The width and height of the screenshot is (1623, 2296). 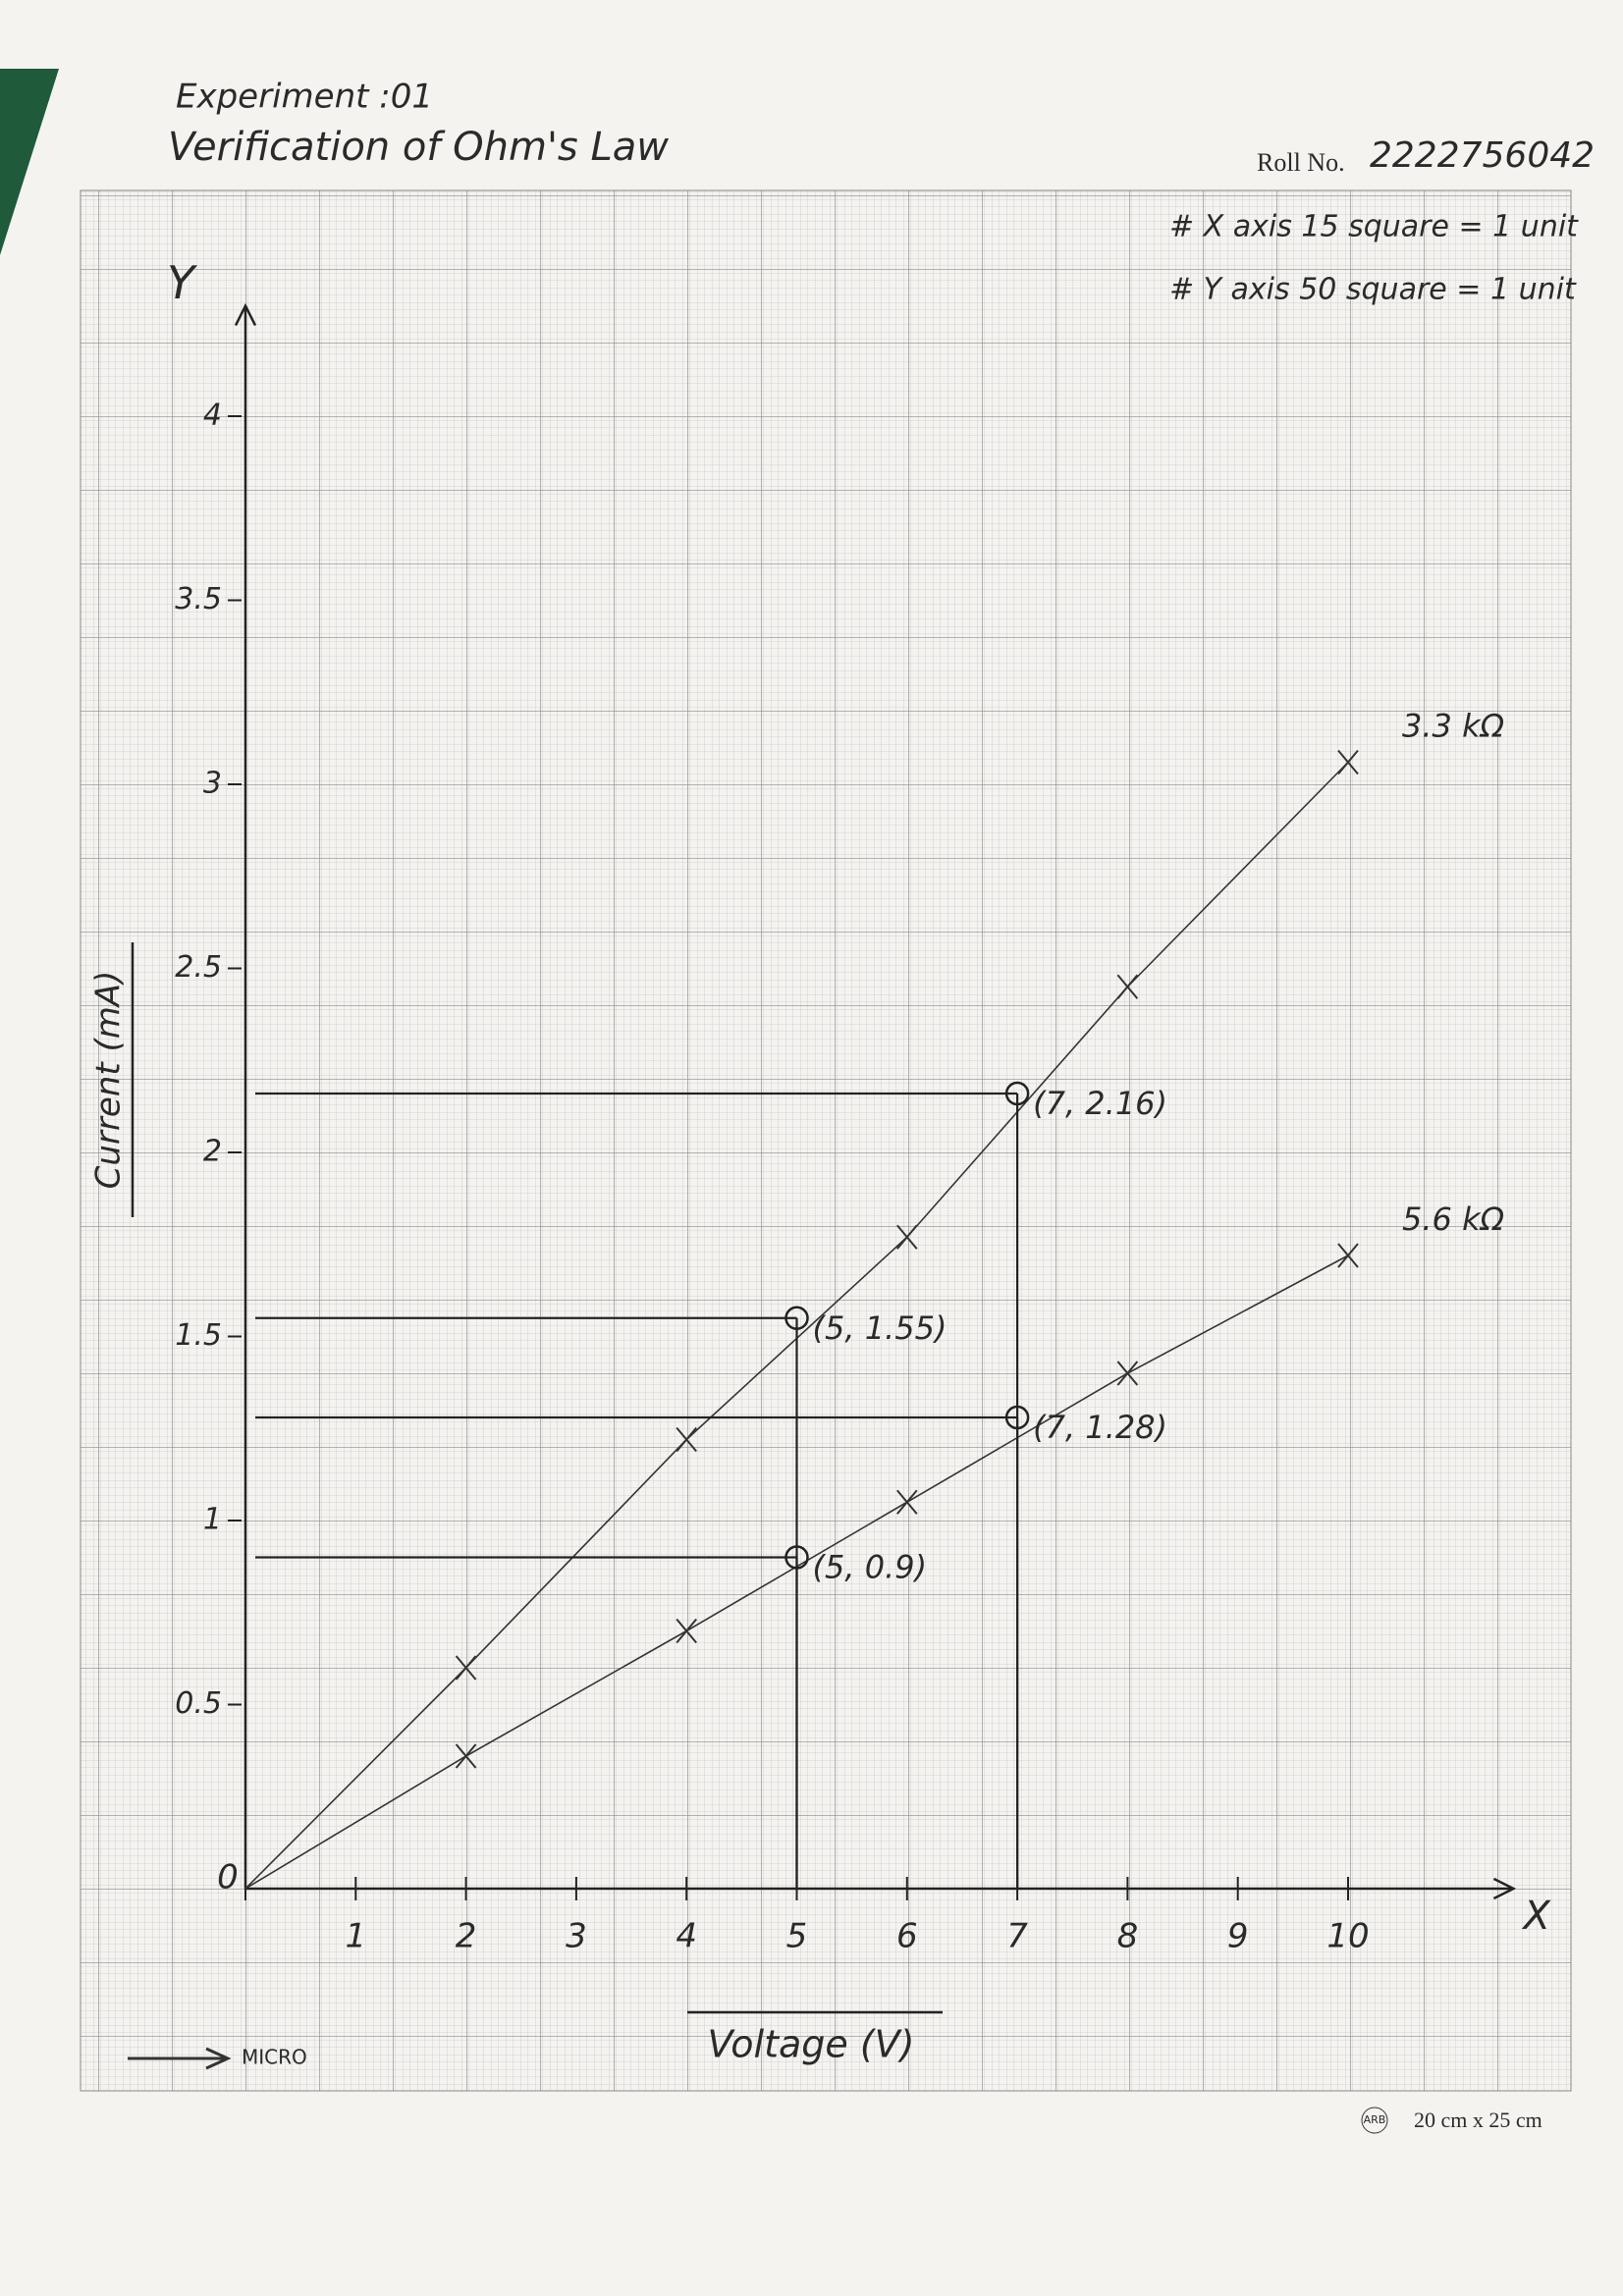 I want to click on x-tick-label: 9, so click(x=1238, y=1936).